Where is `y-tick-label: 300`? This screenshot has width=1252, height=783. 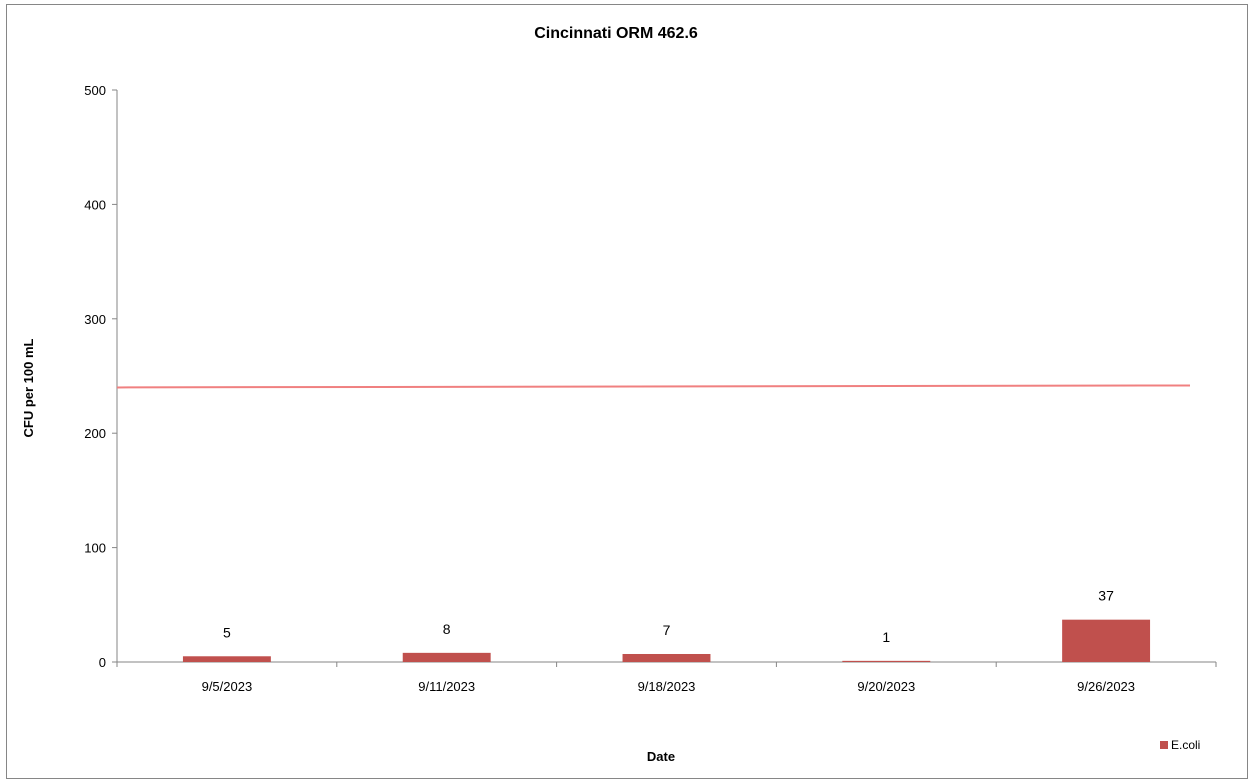
y-tick-label: 300 is located at coordinates (95, 319).